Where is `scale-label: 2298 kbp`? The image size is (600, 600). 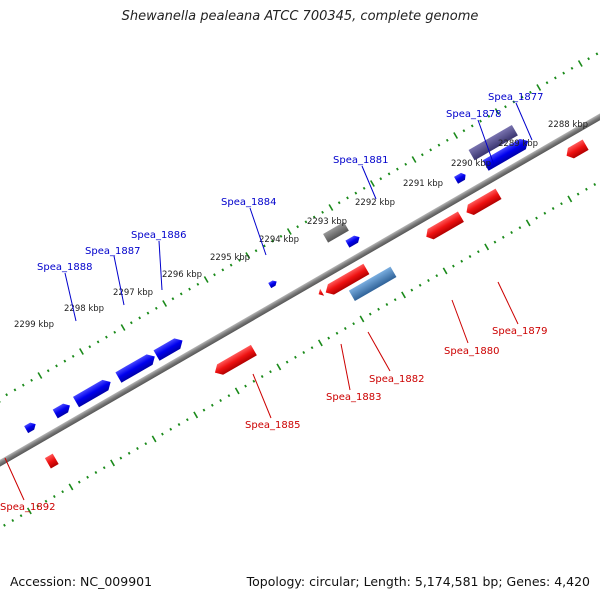
scale-label: 2298 kbp is located at coordinates (84, 309).